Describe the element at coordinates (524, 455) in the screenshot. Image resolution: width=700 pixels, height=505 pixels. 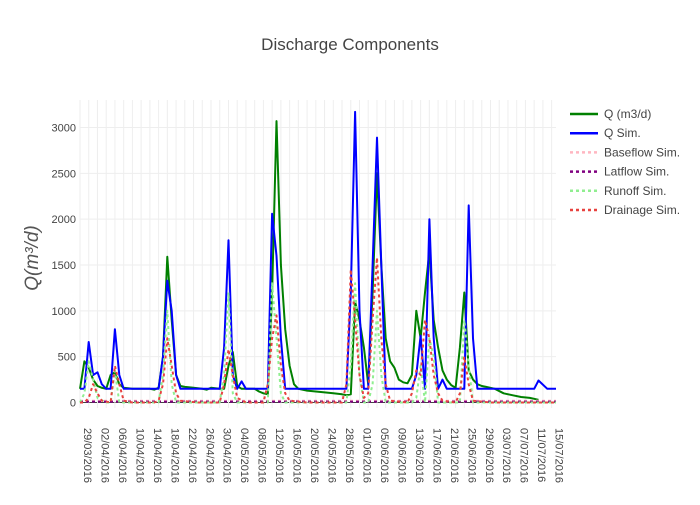
I see `x-tick-label: 07/07/2016` at that location.